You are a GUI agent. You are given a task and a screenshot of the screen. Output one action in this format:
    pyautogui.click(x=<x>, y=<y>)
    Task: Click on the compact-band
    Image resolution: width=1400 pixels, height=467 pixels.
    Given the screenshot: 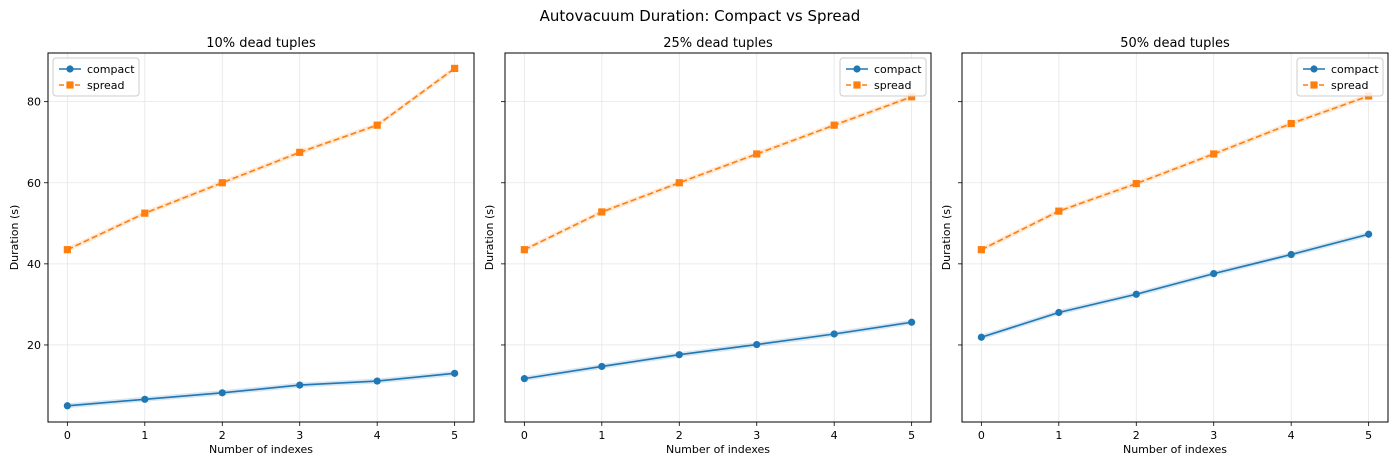 What is the action you would take?
    pyautogui.click(x=718, y=350)
    